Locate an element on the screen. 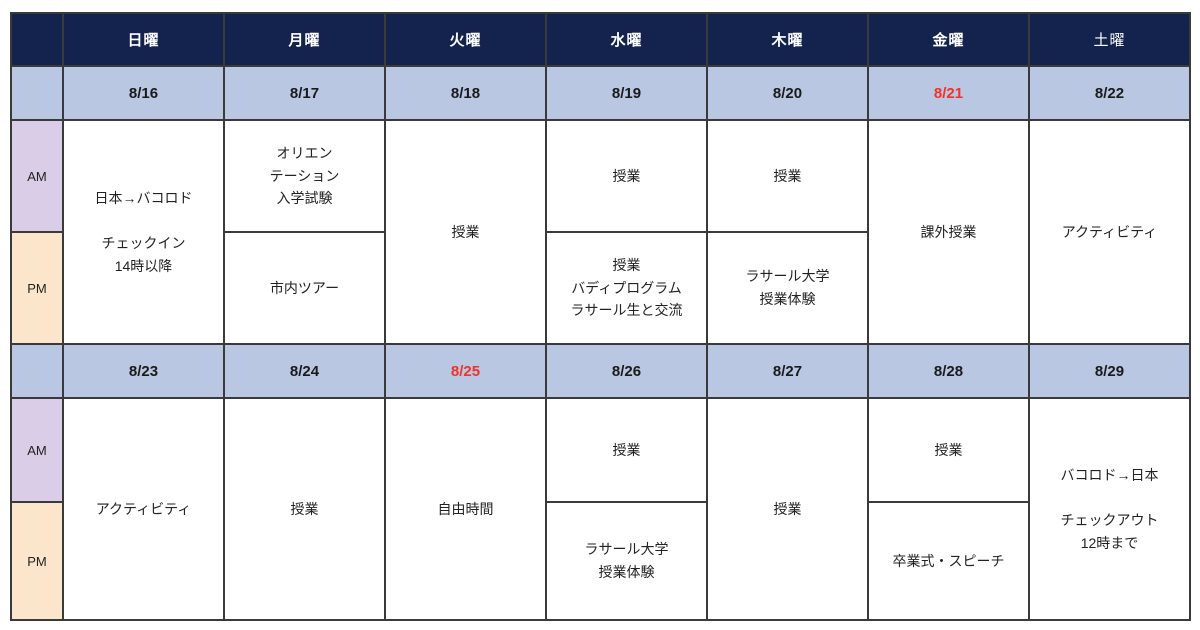 The height and width of the screenshot is (630, 1200). week1-date-label-spacer is located at coordinates (37, 93).